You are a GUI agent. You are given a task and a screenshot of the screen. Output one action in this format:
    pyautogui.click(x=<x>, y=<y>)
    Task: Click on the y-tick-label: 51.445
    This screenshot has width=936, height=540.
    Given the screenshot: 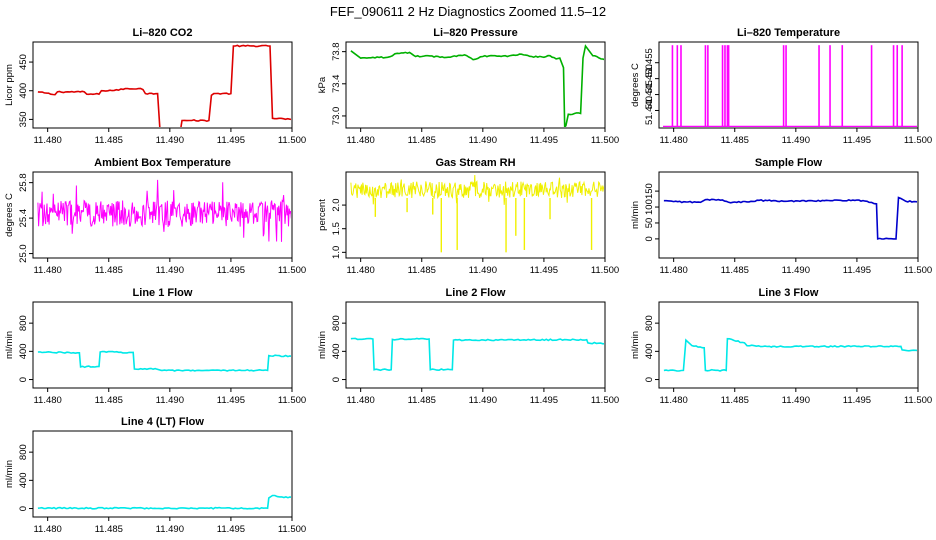 What is the action you would take?
    pyautogui.click(x=649, y=94)
    